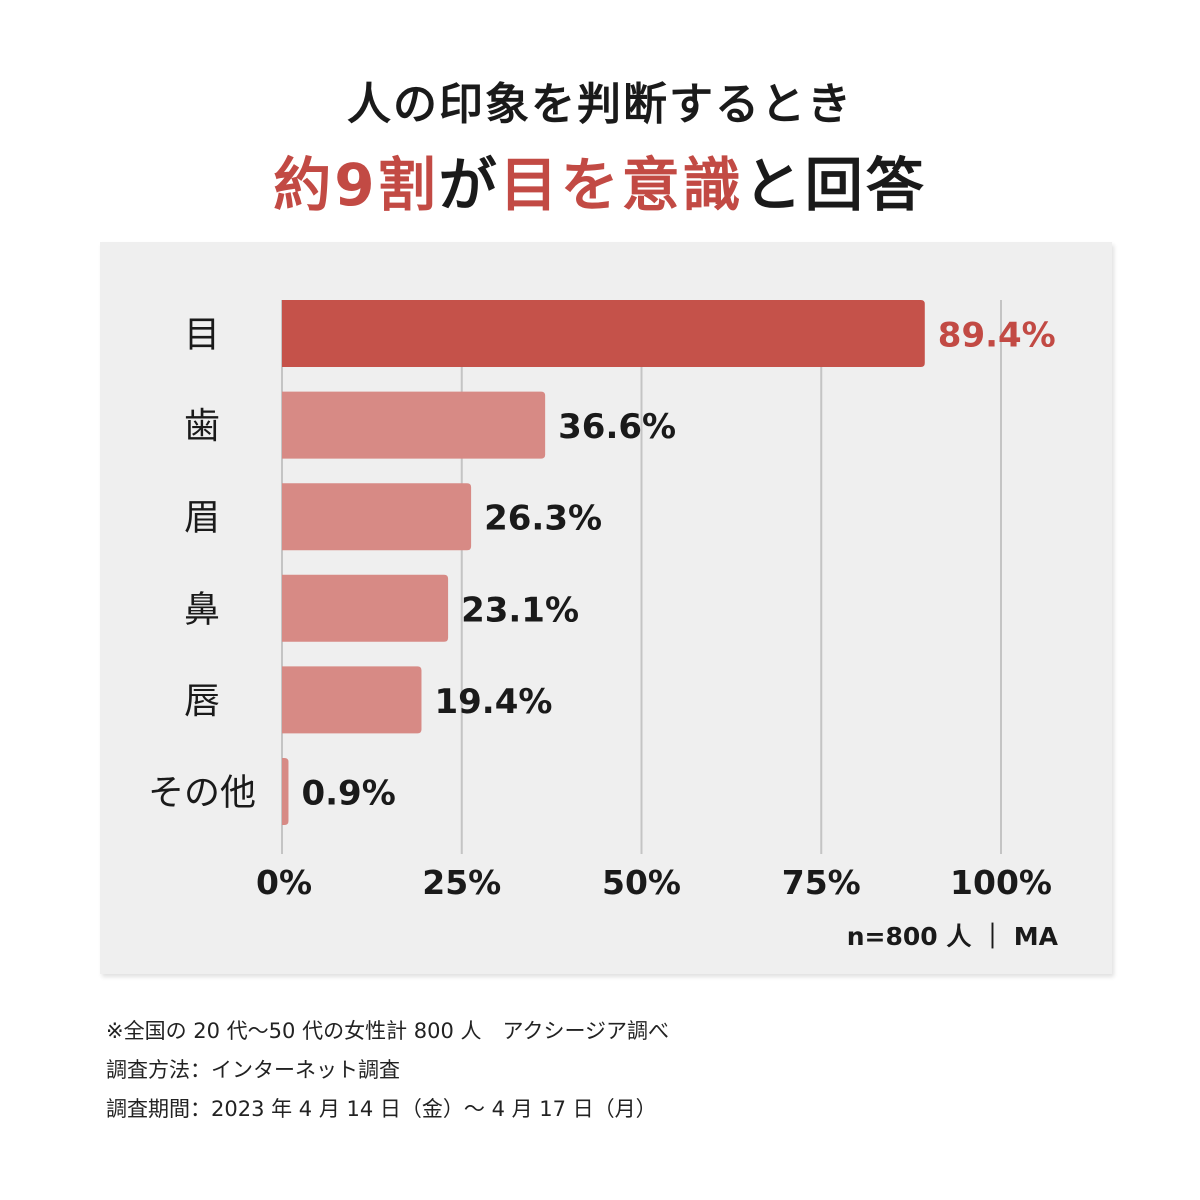 The height and width of the screenshot is (1200, 1200). I want to click on category-label: 眉, so click(202, 518).